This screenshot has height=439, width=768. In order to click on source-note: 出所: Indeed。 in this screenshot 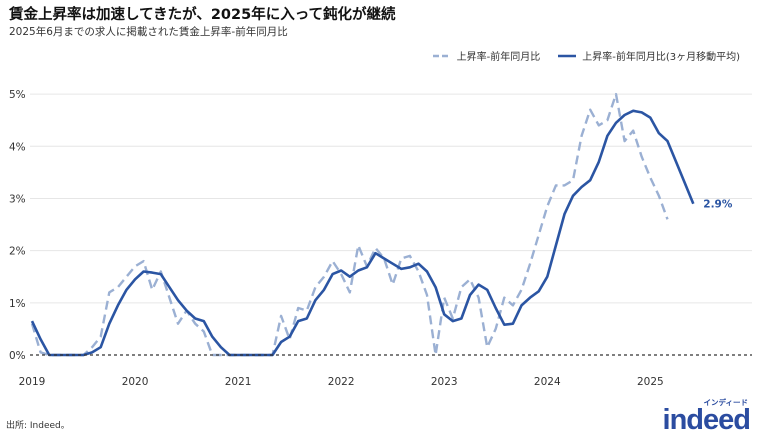, I will do `click(38, 426)`.